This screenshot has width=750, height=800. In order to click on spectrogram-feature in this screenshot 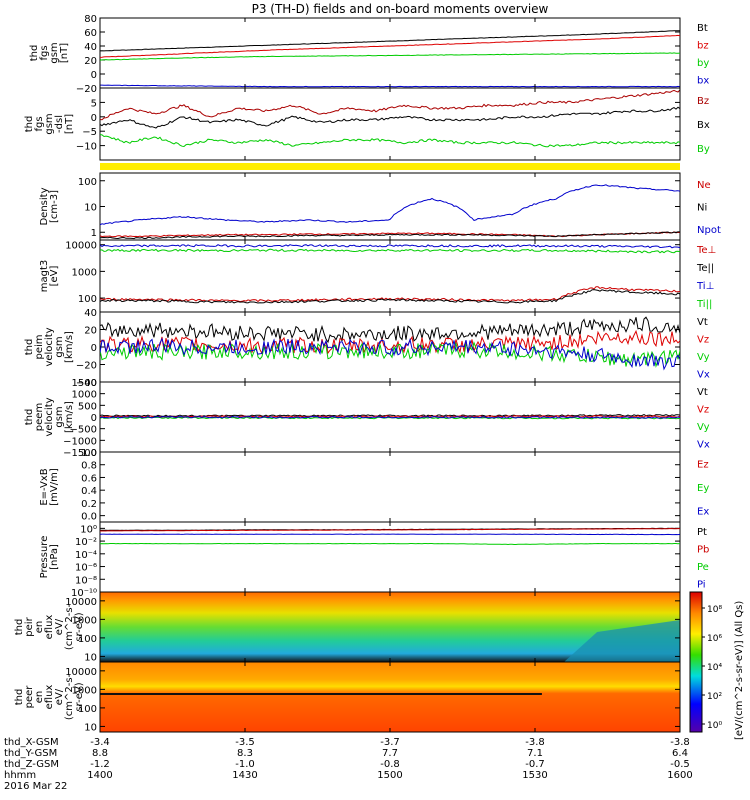, I will do `click(622, 641)`.